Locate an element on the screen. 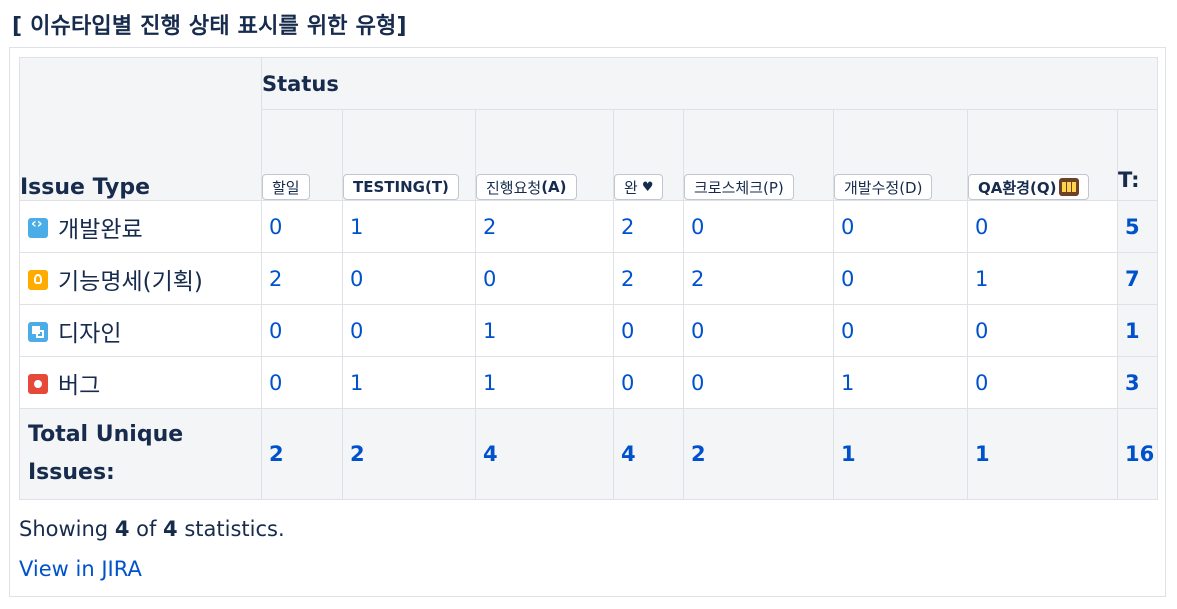 The width and height of the screenshot is (1177, 609). code-icon is located at coordinates (38, 227).